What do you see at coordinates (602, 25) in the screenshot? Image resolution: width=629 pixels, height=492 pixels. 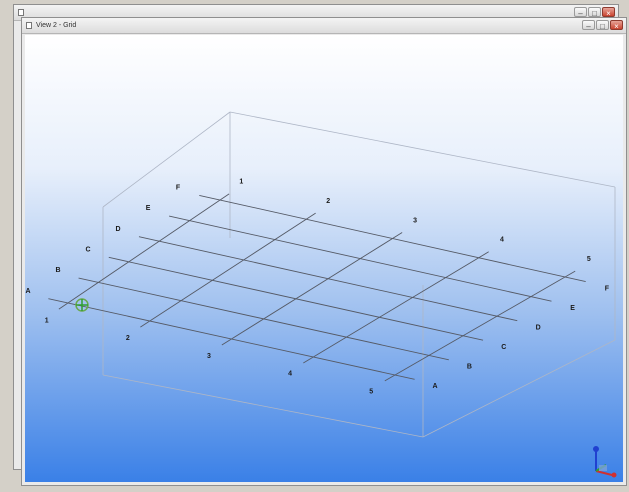 I see `maximize-button: □` at bounding box center [602, 25].